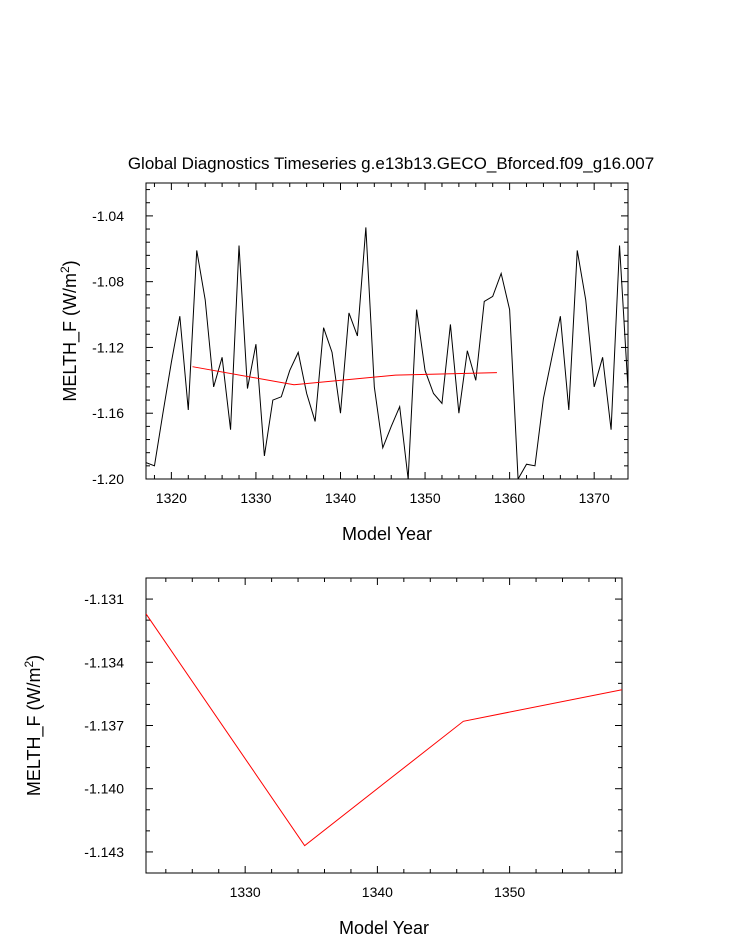  I want to click on y-tick-label: -1.134, so click(104, 662).